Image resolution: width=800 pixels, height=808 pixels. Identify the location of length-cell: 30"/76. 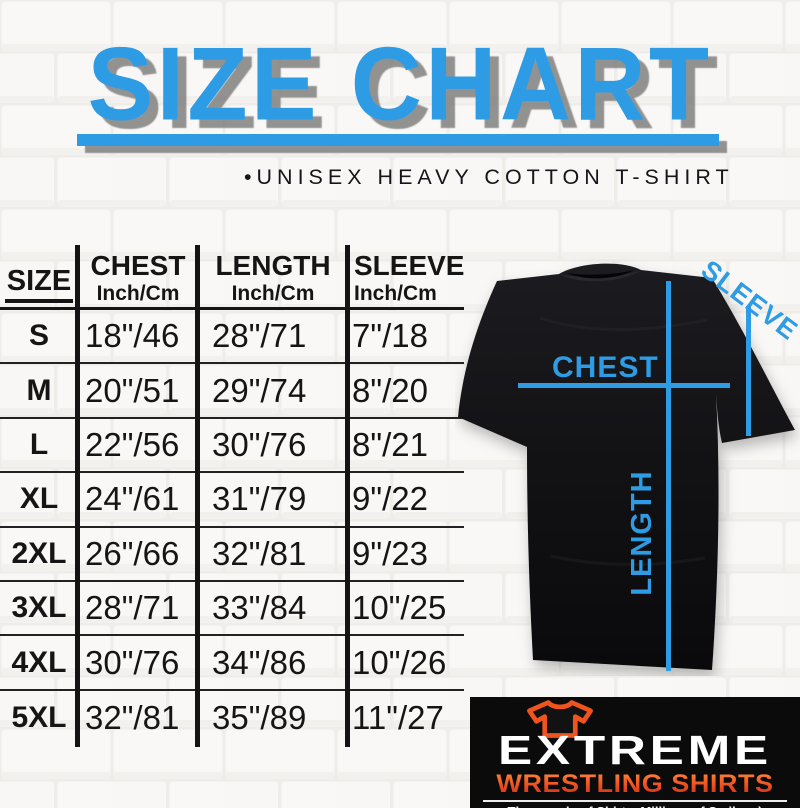
(259, 444).